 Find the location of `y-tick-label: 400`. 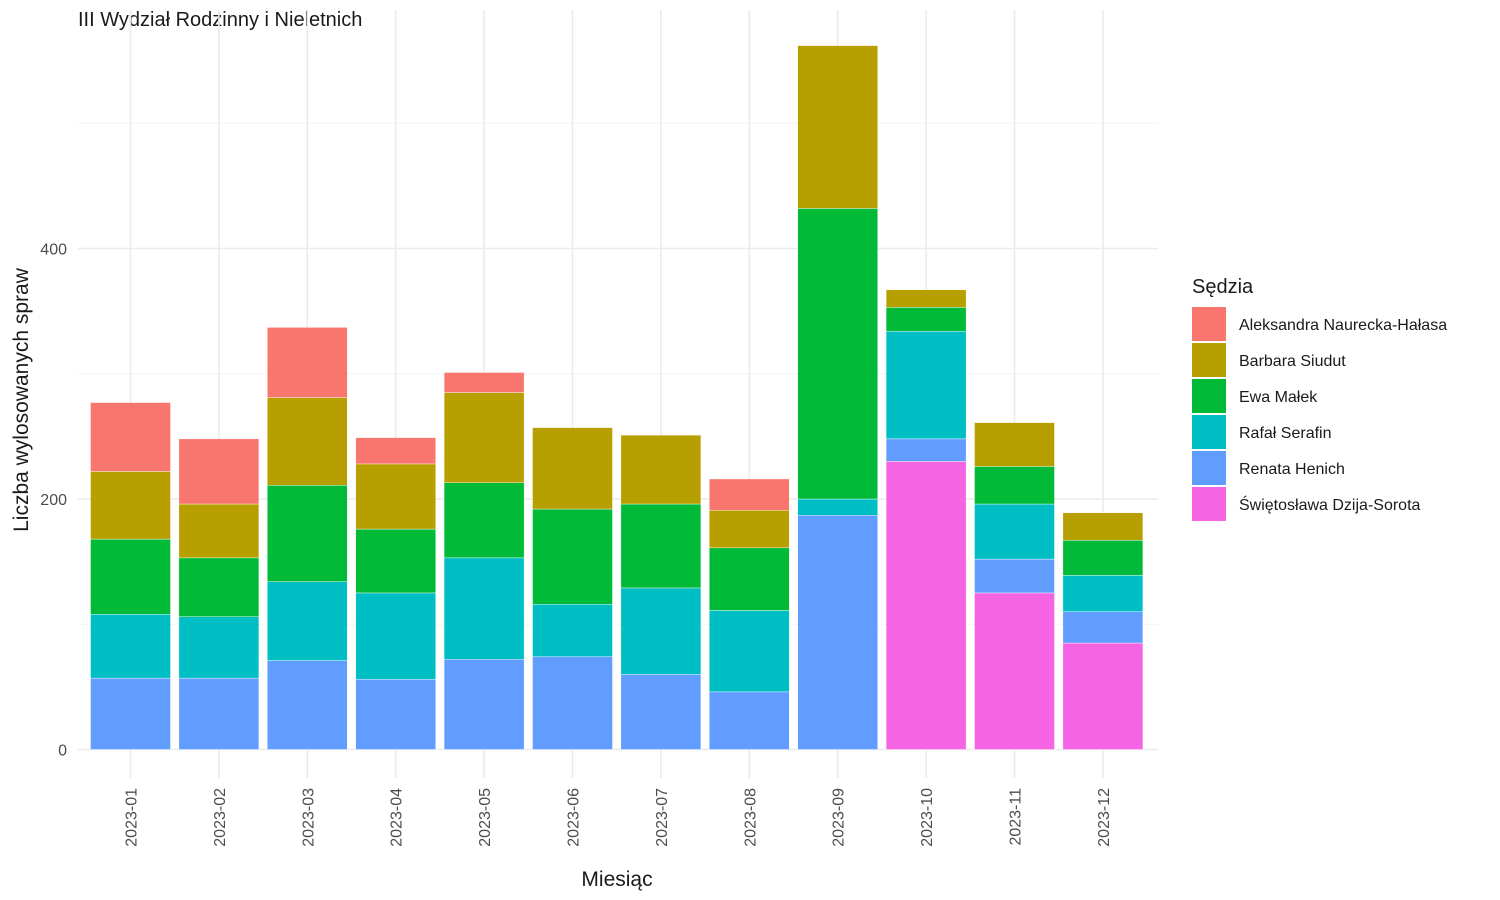

y-tick-label: 400 is located at coordinates (53, 250).